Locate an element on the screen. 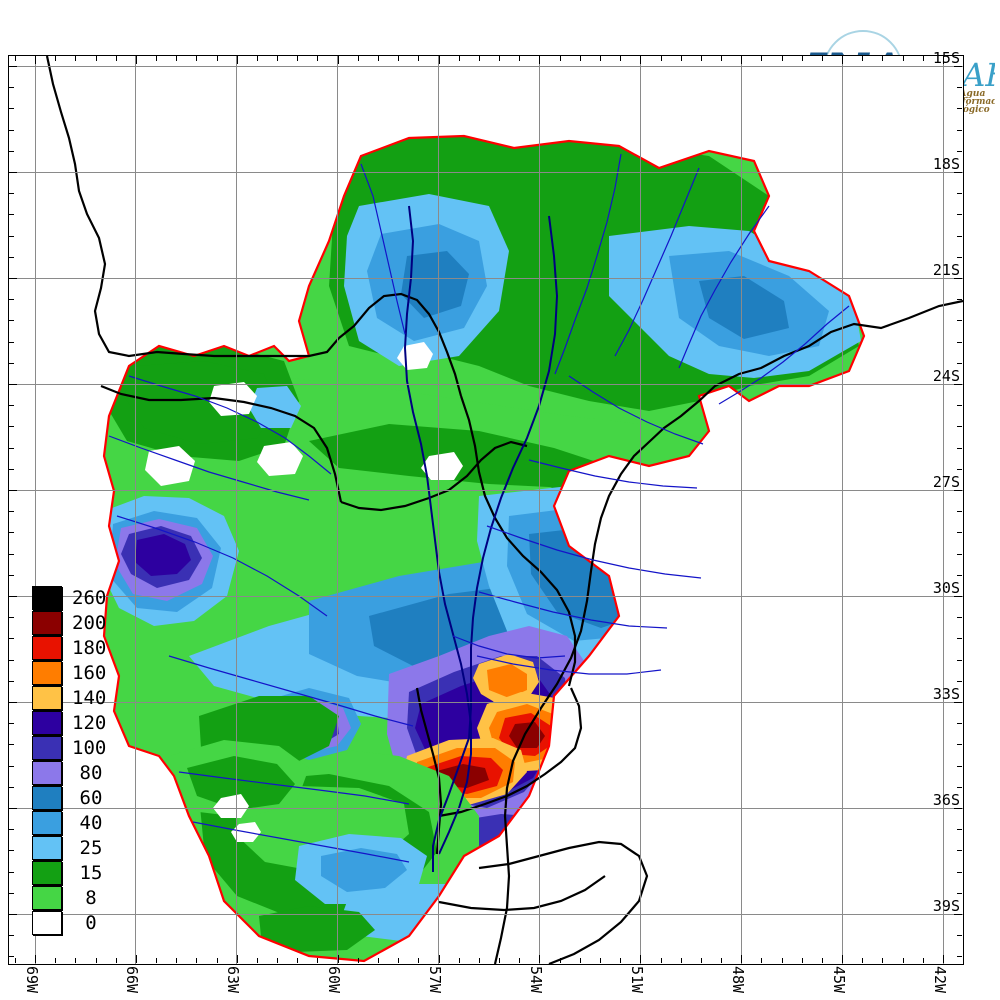  legend-row: 160 is located at coordinates (72, 673).